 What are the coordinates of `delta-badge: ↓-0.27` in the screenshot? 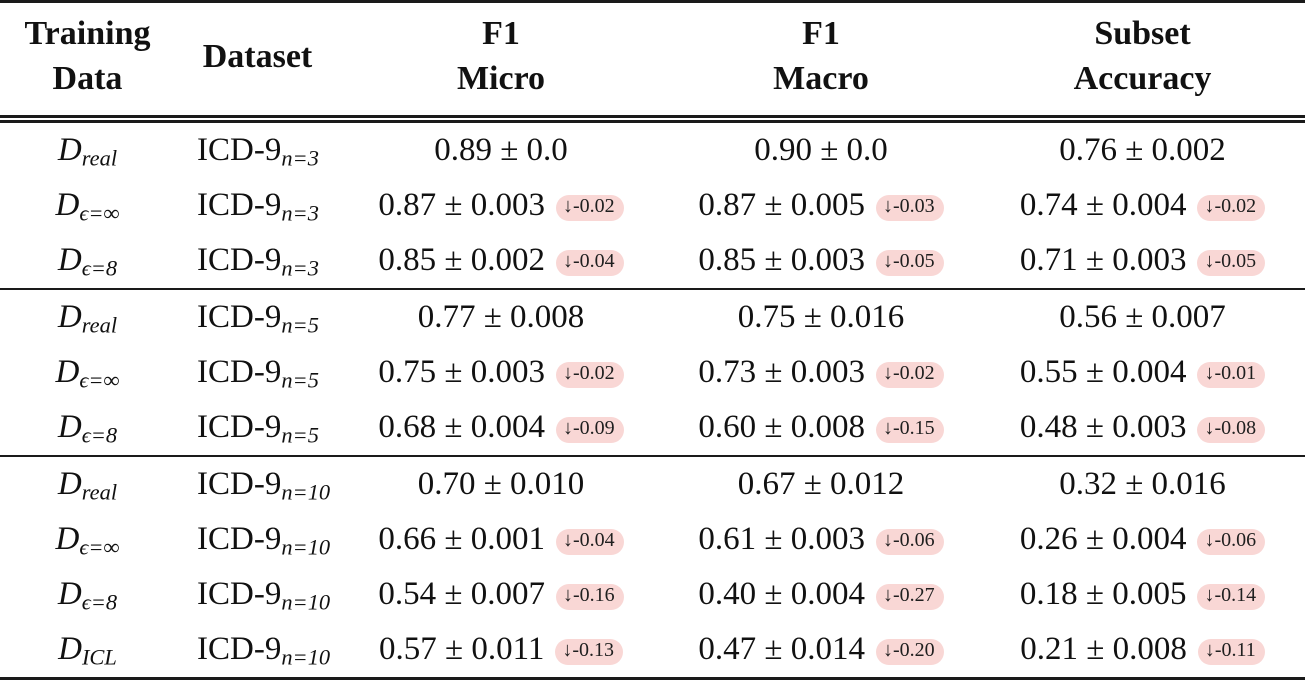 It's located at (909, 597).